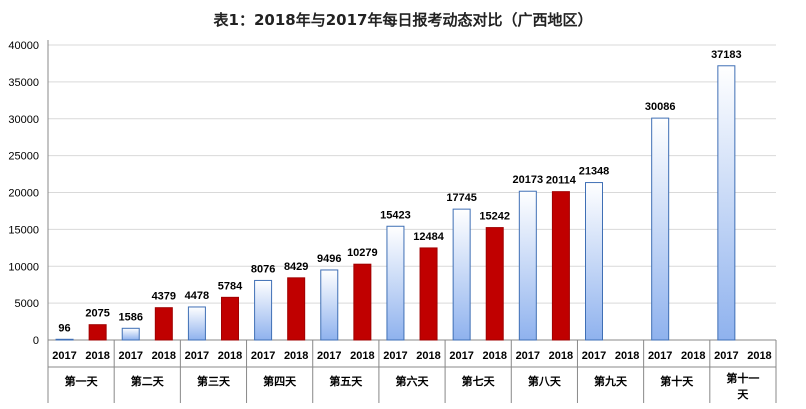 The height and width of the screenshot is (409, 806). I want to click on group-label: 第十天, so click(677, 381).